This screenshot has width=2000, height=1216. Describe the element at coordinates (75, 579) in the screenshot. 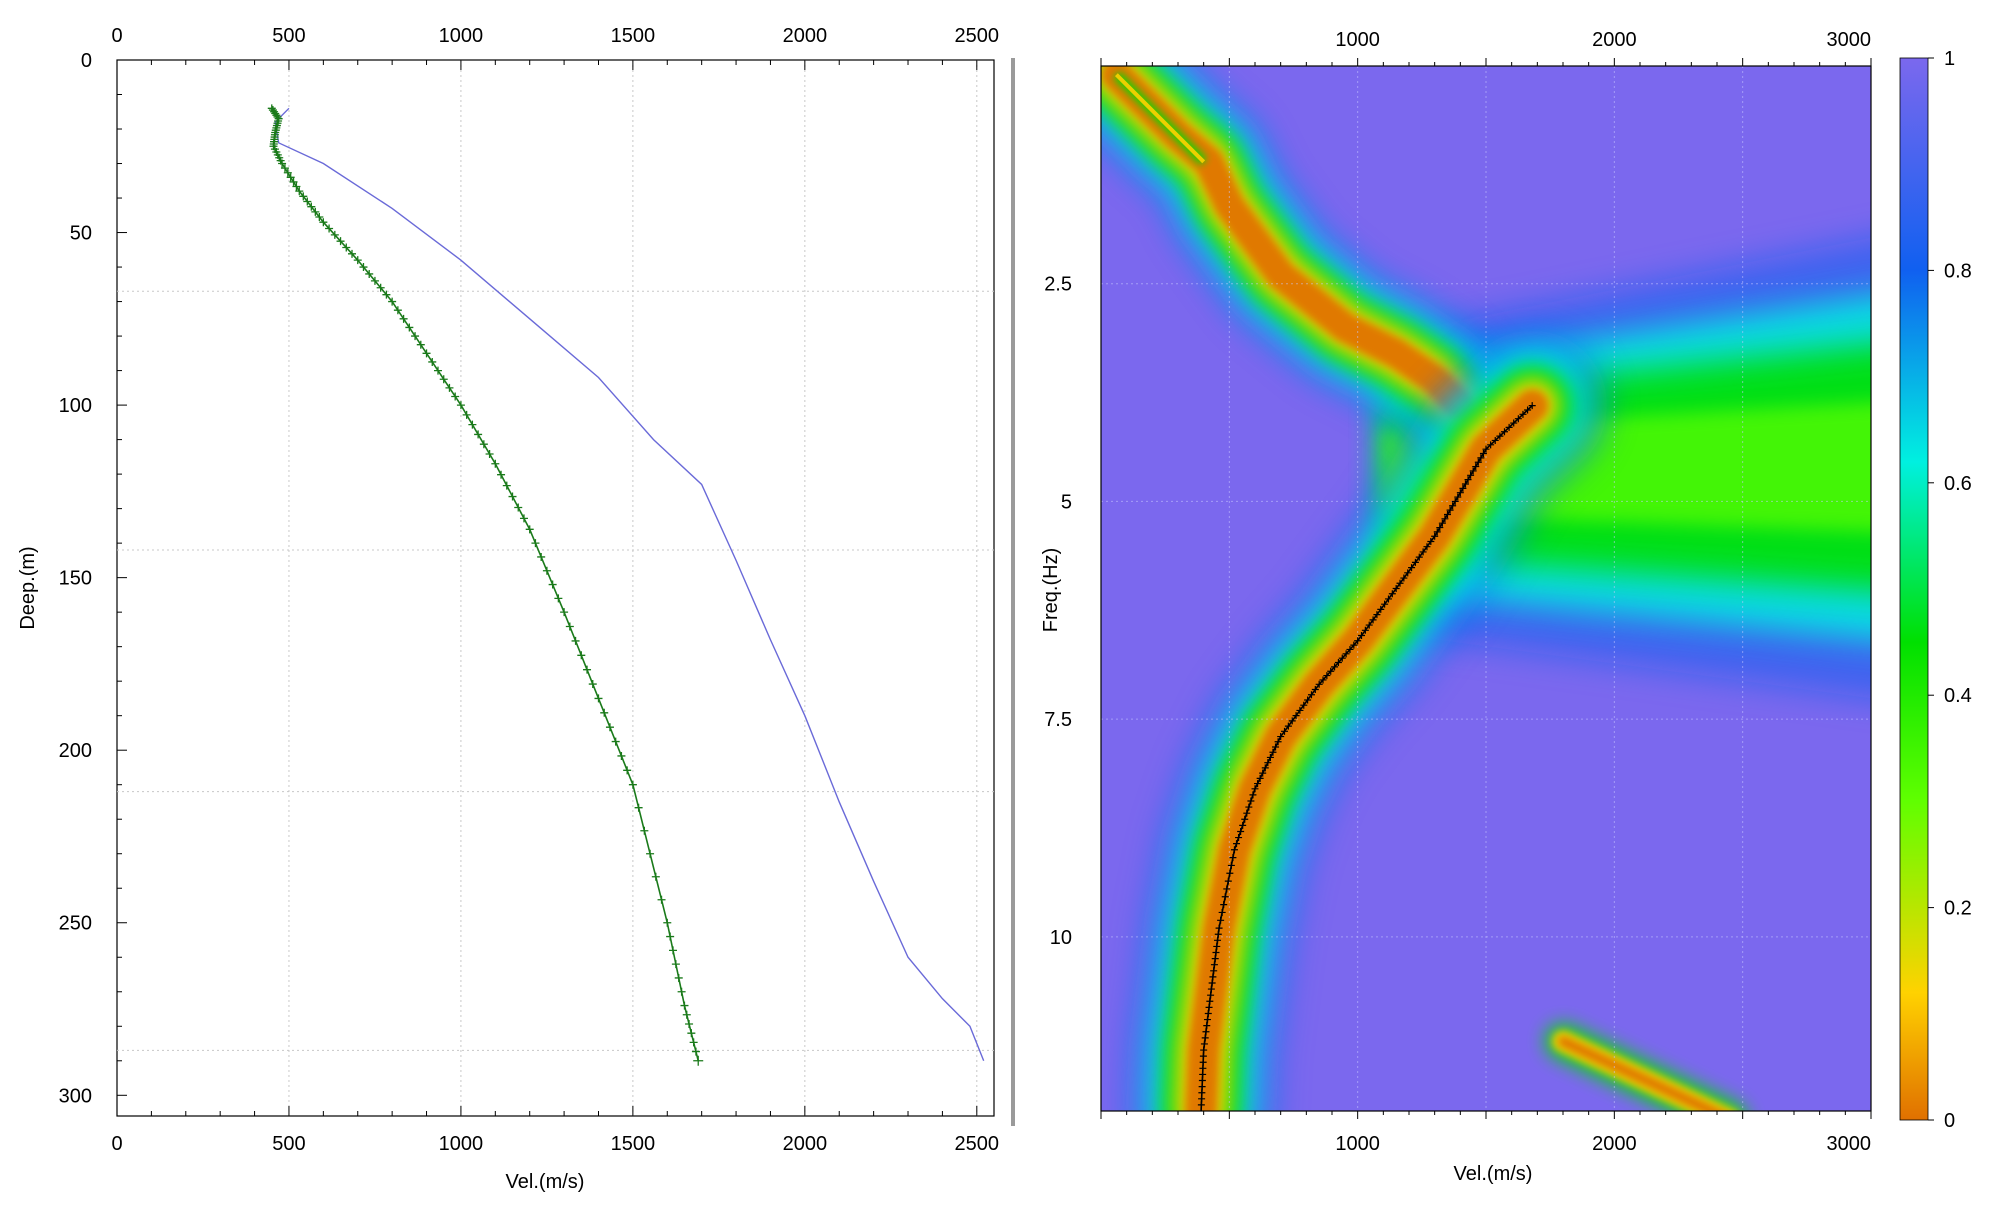

I see `left-y-tick-label: 150` at that location.